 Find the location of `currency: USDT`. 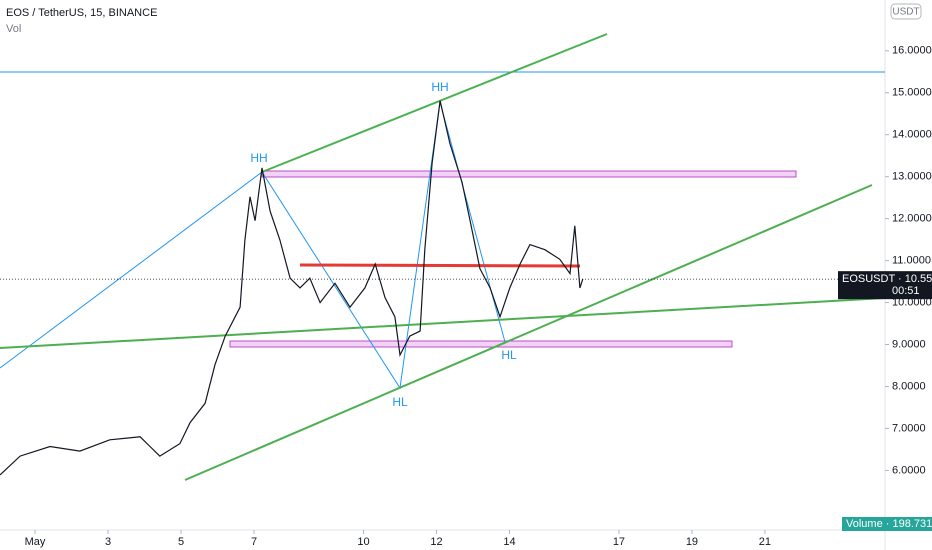

currency: USDT is located at coordinates (905, 12).